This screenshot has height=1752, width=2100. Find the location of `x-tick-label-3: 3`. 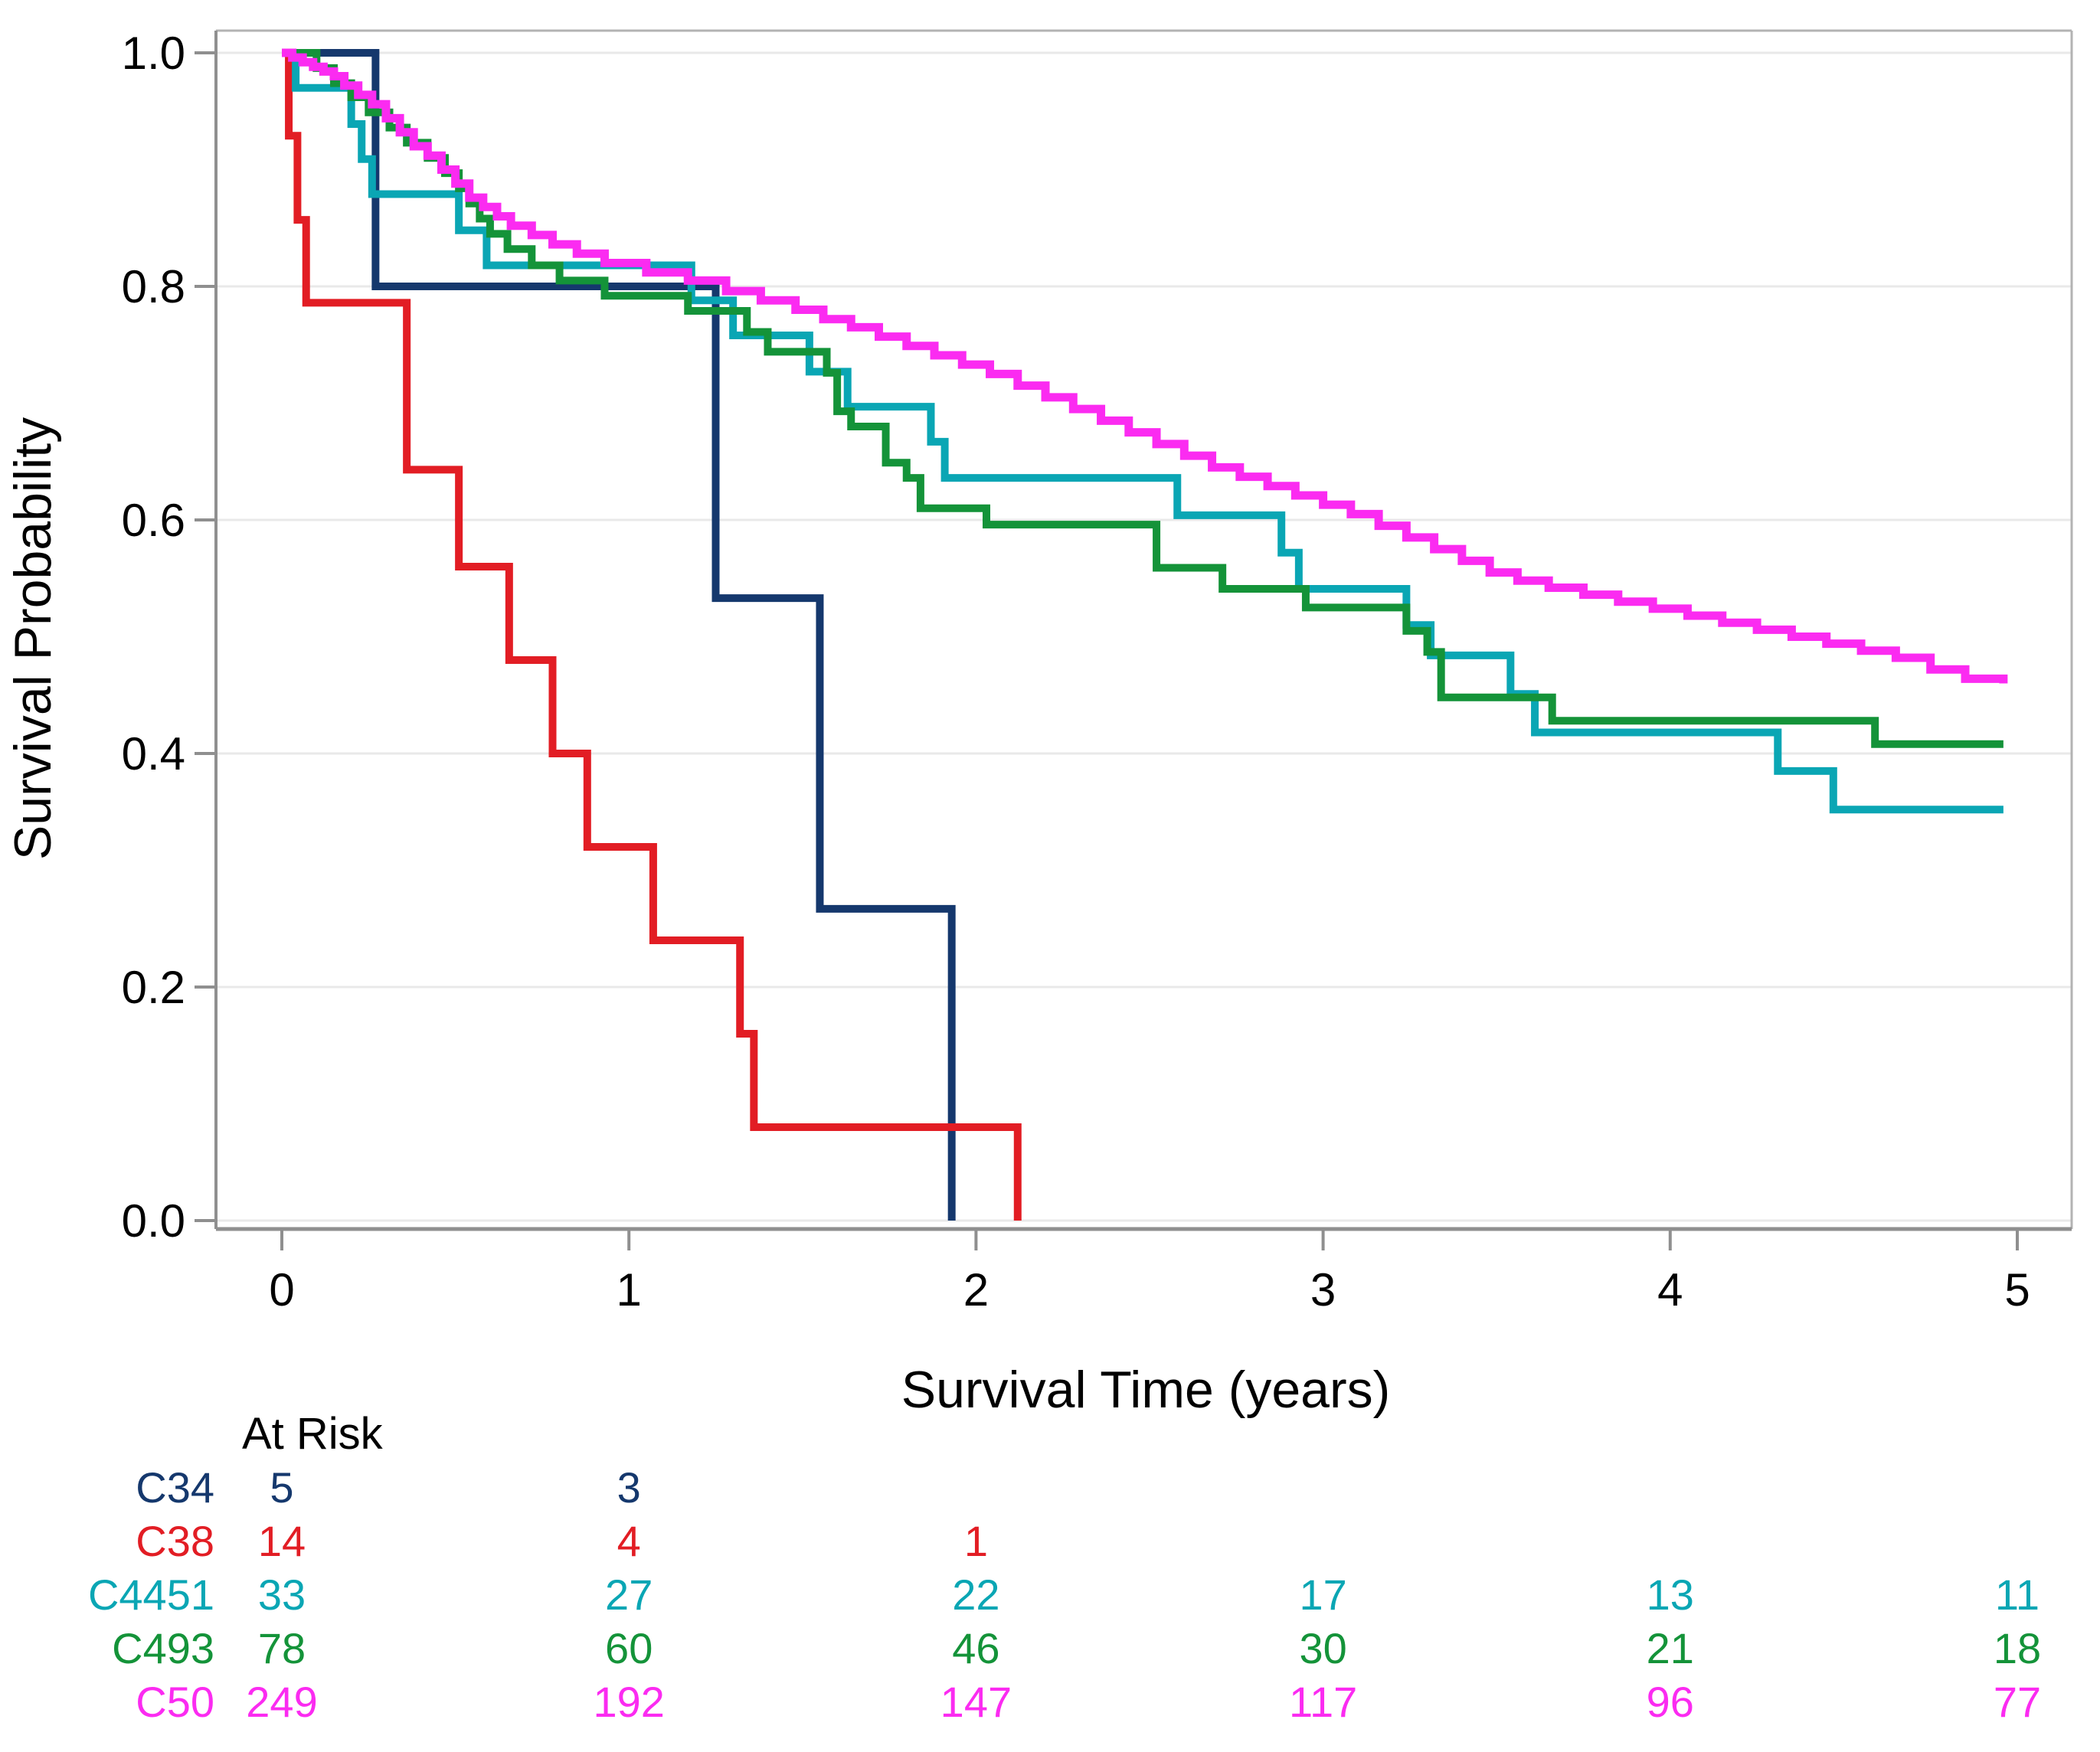

x-tick-label-3: 3 is located at coordinates (1323, 1290).